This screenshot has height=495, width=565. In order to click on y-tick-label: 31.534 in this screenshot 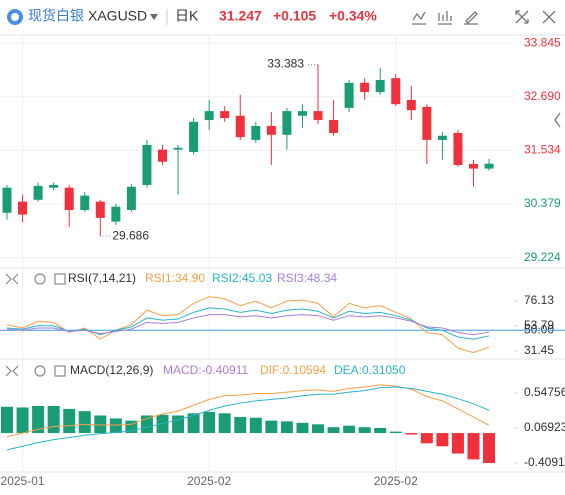, I will do `click(542, 150)`.